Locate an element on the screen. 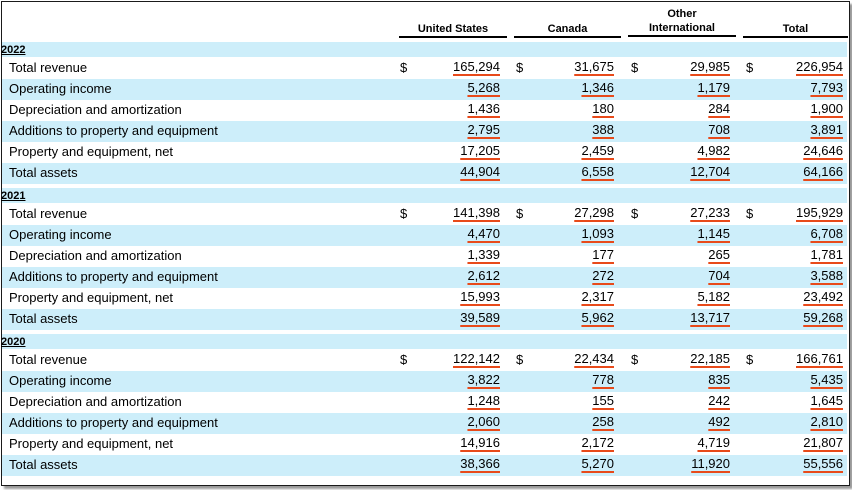 The image size is (852, 490). value-cell: 21,807 is located at coordinates (823, 442).